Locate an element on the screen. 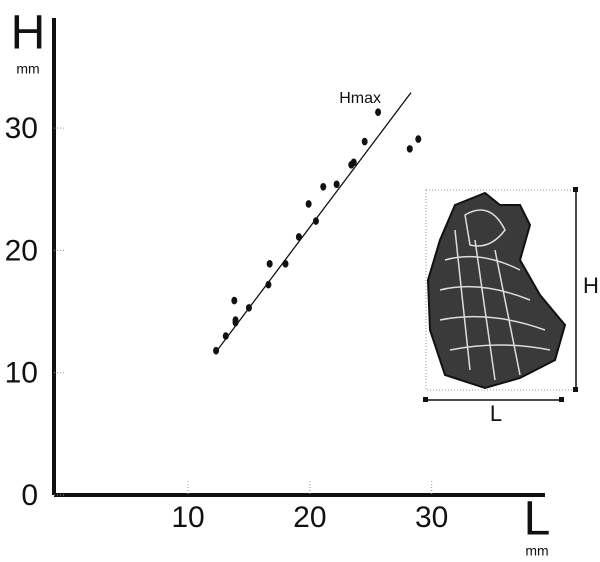  y-tick-label: 0 is located at coordinates (29, 495).